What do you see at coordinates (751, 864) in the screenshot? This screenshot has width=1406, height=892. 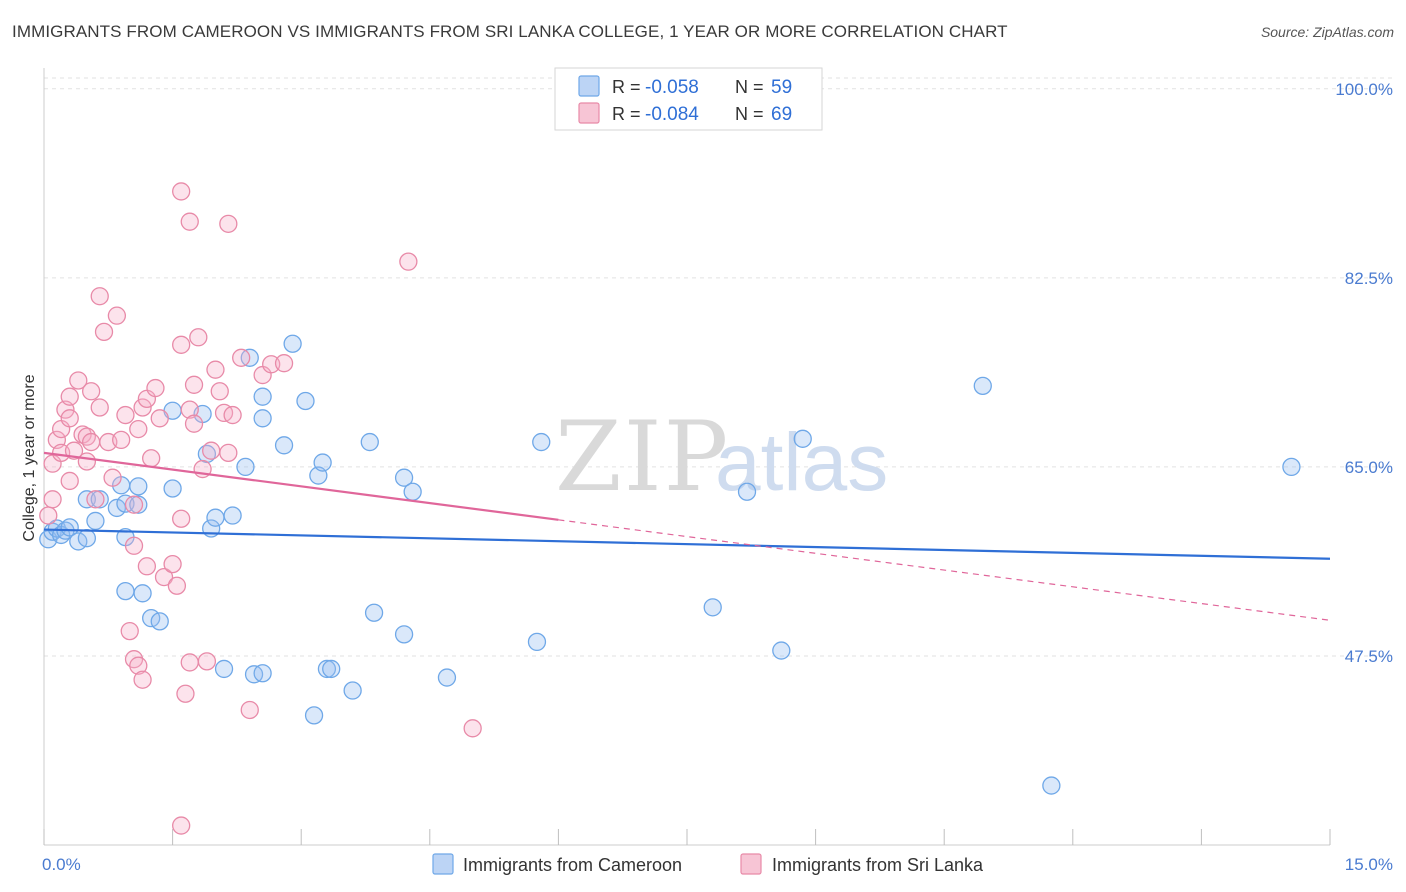 I see `bottom-legend-swatch-srilanka` at bounding box center [751, 864].